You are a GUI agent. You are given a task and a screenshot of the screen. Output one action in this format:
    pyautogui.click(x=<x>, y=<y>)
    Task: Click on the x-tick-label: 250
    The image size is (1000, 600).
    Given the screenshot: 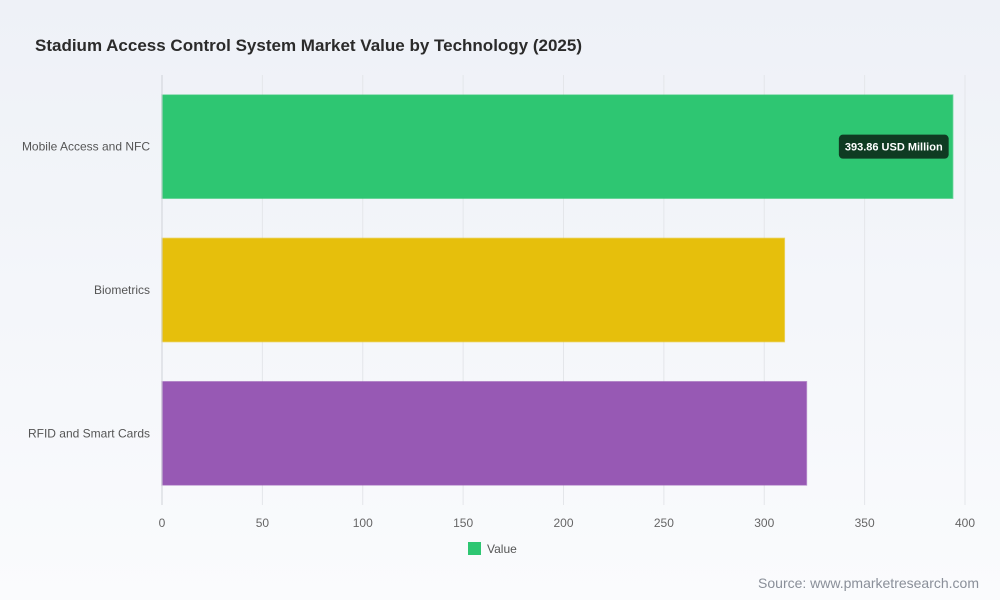 What is the action you would take?
    pyautogui.click(x=664, y=523)
    